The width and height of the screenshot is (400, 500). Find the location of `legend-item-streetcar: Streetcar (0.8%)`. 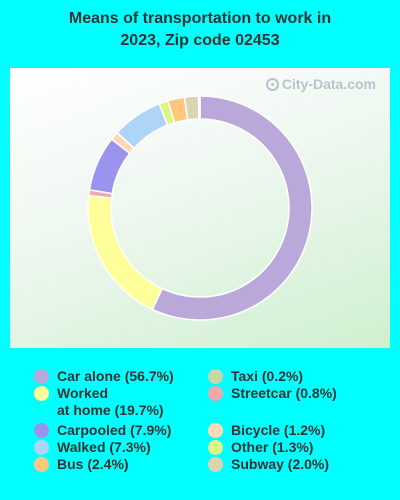

legend-item-streetcar: Streetcar (0.8%) is located at coordinates (272, 393).